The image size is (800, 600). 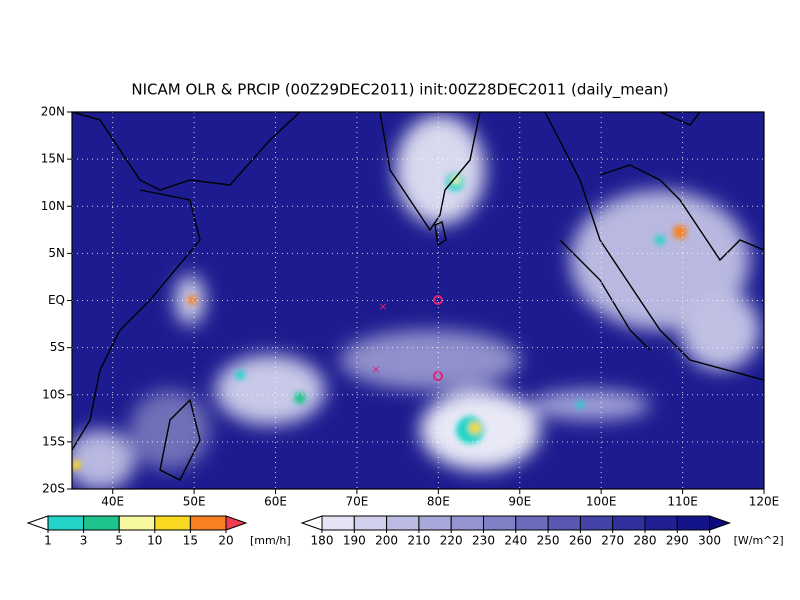 What do you see at coordinates (53, 394) in the screenshot?
I see `lat-tick-label: 10S` at bounding box center [53, 394].